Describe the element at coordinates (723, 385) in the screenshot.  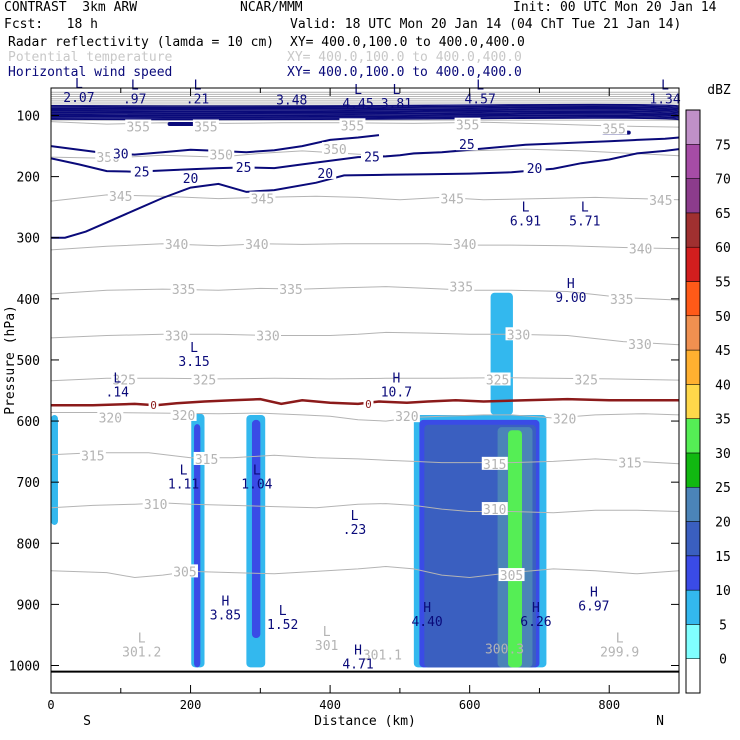
I see `colorbar-tick-label: 40` at that location.